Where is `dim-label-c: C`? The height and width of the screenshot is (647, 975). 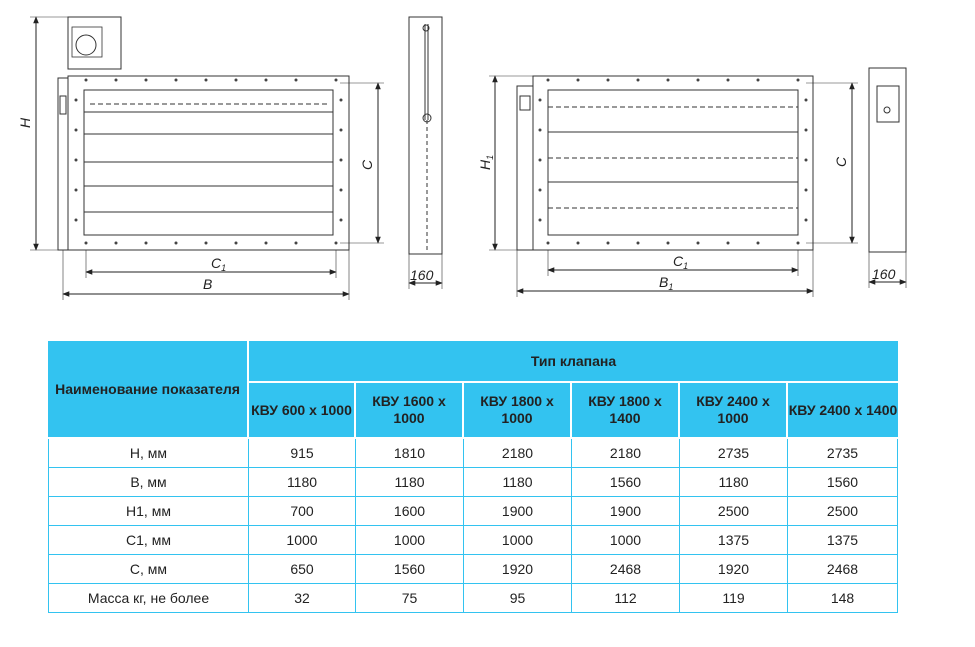
dim-label-c: C is located at coordinates (367, 164).